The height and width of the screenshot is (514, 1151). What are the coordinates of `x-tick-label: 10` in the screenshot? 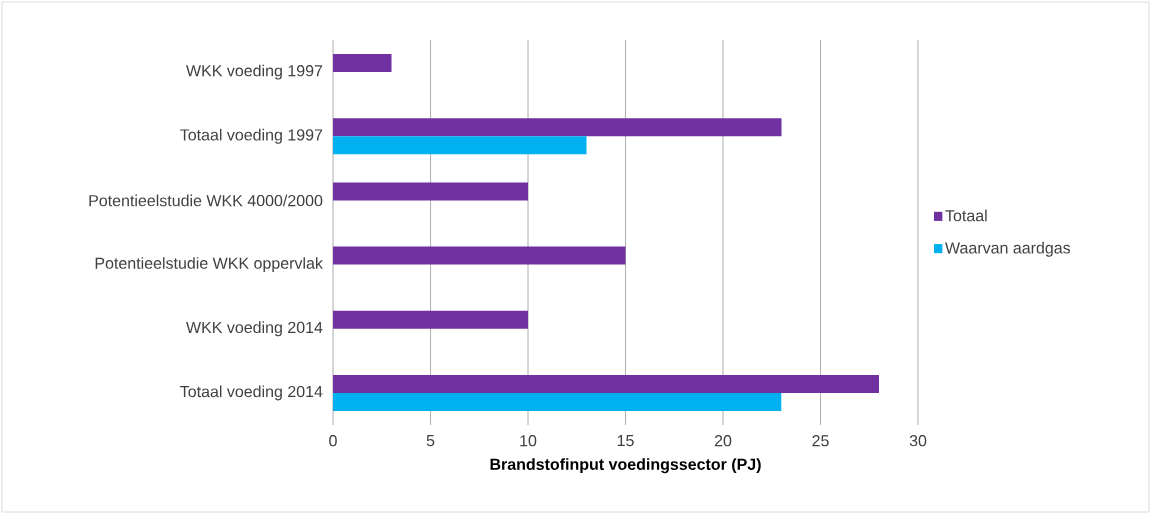 It's located at (528, 441).